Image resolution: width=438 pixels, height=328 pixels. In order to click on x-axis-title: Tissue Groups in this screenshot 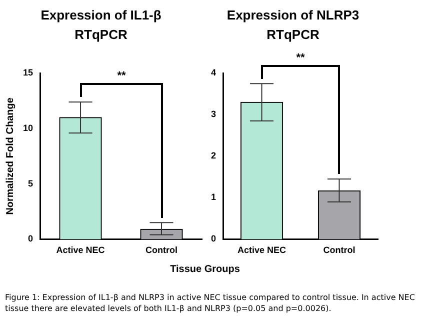, I will do `click(205, 269)`.